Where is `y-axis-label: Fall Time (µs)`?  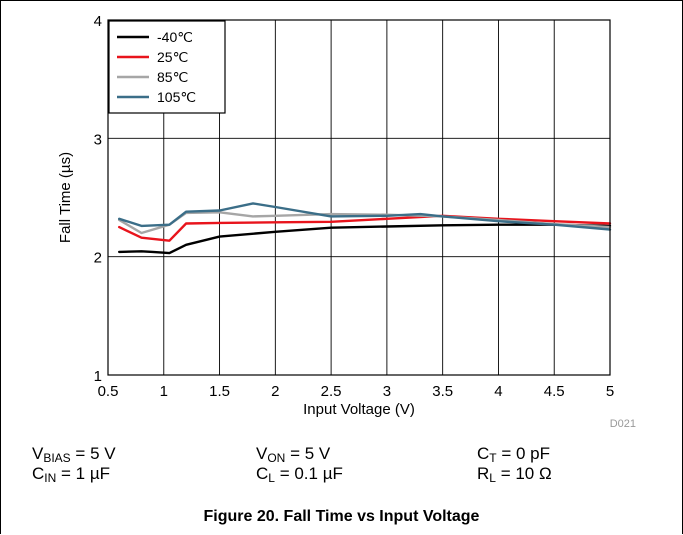
y-axis-label: Fall Time (µs) is located at coordinates (65, 197).